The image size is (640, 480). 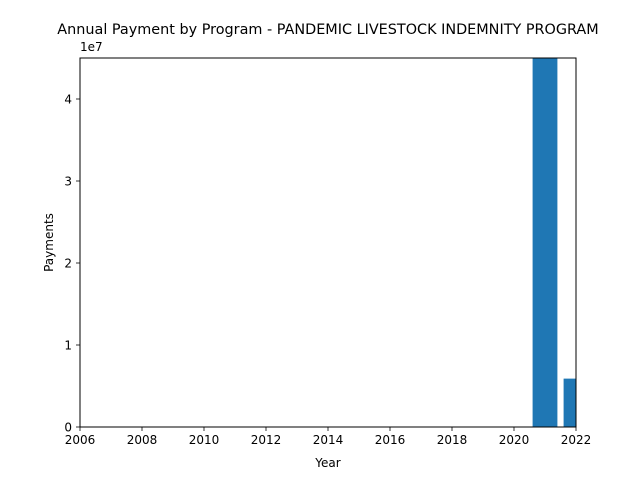 I want to click on bar-2022, so click(x=569, y=402).